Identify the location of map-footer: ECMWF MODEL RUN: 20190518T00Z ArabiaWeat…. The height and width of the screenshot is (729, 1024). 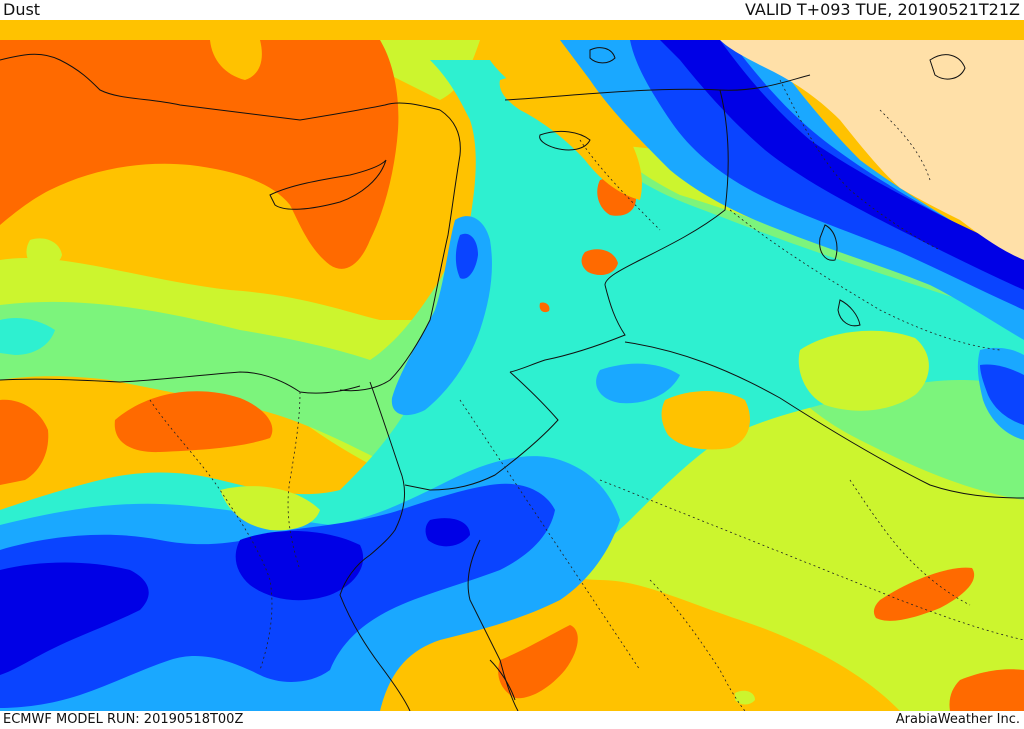
(512, 720).